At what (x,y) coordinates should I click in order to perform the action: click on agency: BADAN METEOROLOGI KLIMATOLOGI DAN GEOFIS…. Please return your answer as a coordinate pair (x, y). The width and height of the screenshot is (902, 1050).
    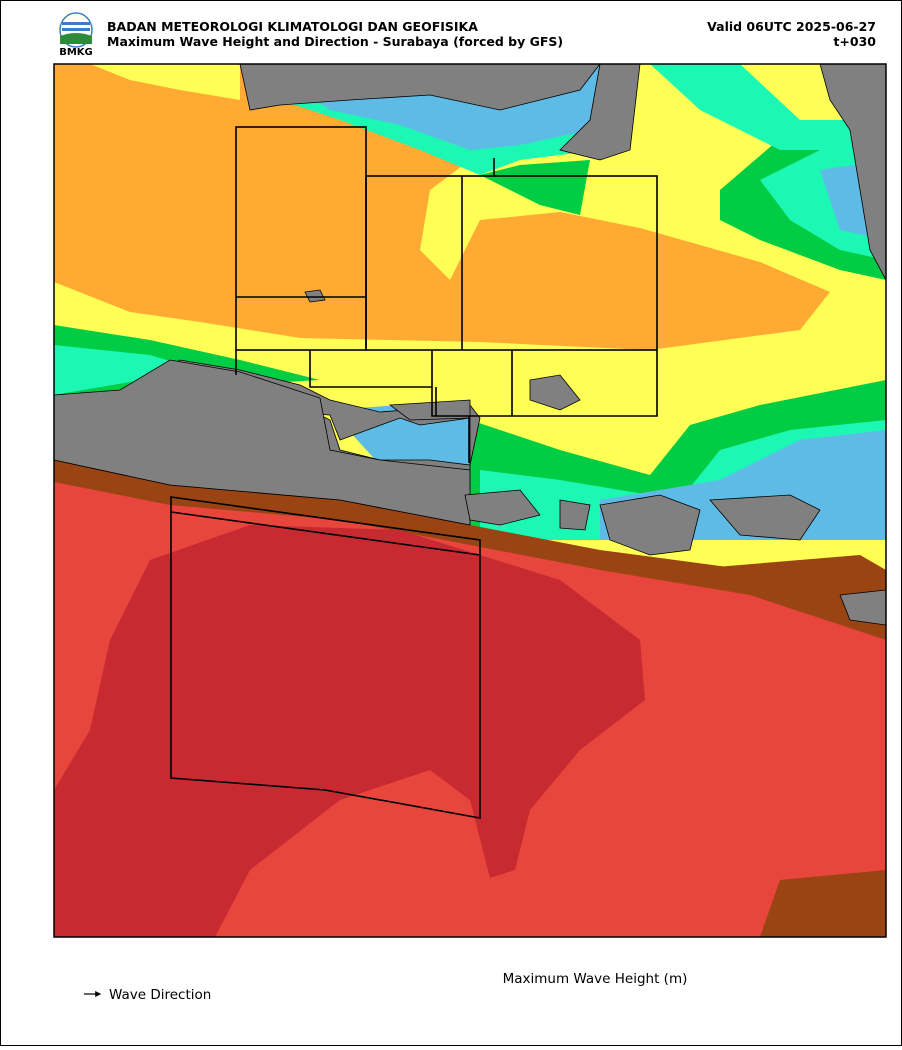
    Looking at the image, I should click on (292, 26).